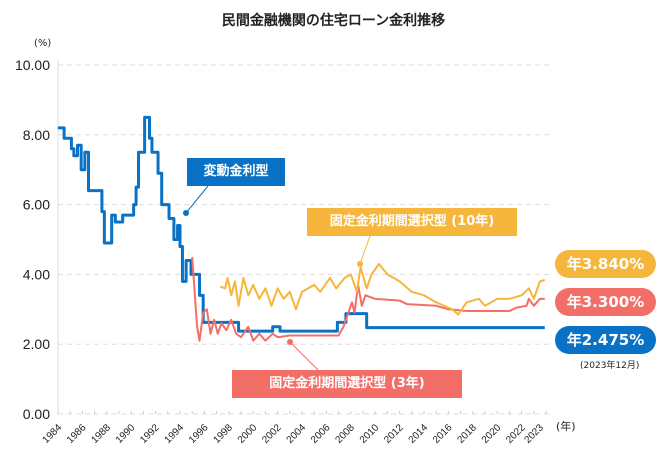  I want to click on x-tick-label: 2006, so click(321, 434).